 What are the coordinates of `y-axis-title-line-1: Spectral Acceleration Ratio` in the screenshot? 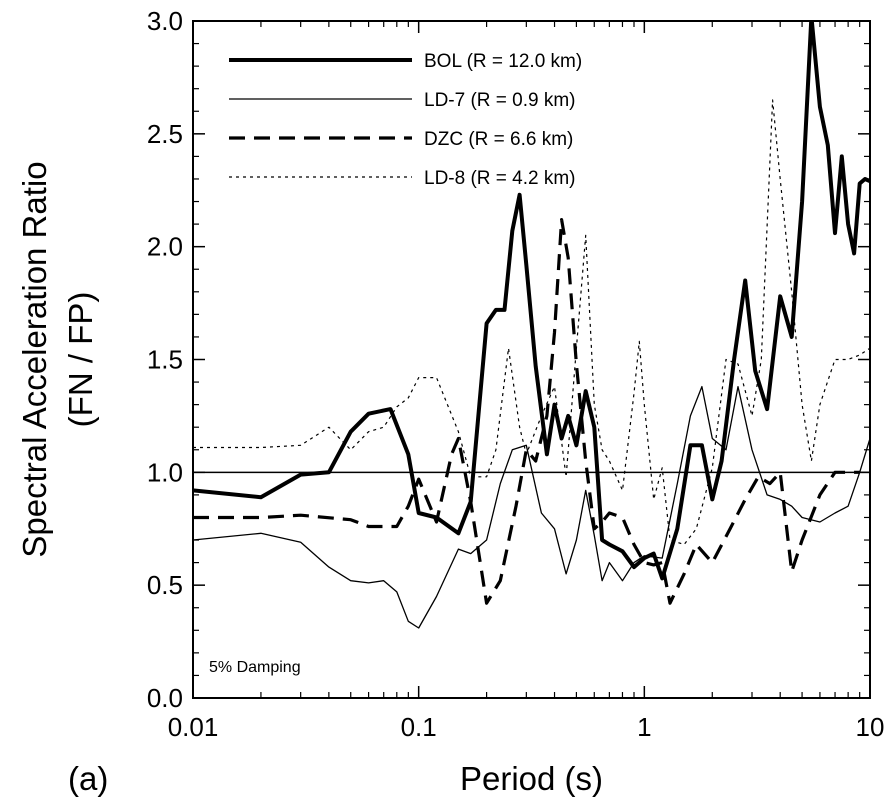 It's located at (34, 359).